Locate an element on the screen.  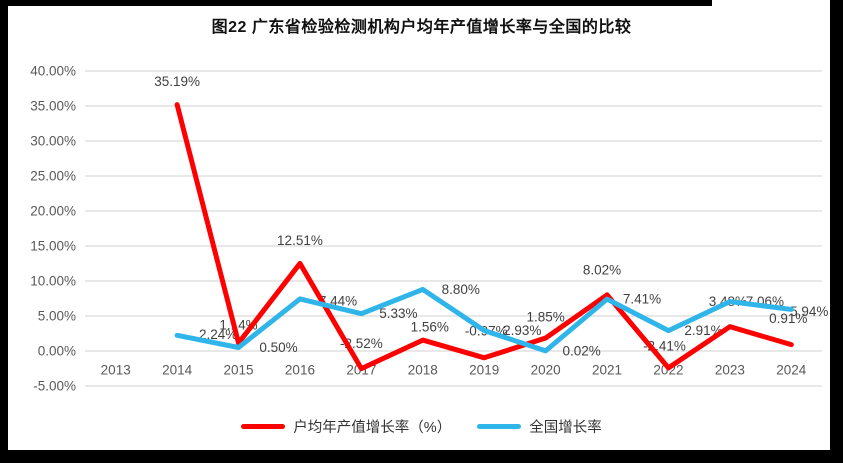
chart-title: 图22 广东省检验检测机构户均年产值增长率与全国的比较 is located at coordinates (421, 27).